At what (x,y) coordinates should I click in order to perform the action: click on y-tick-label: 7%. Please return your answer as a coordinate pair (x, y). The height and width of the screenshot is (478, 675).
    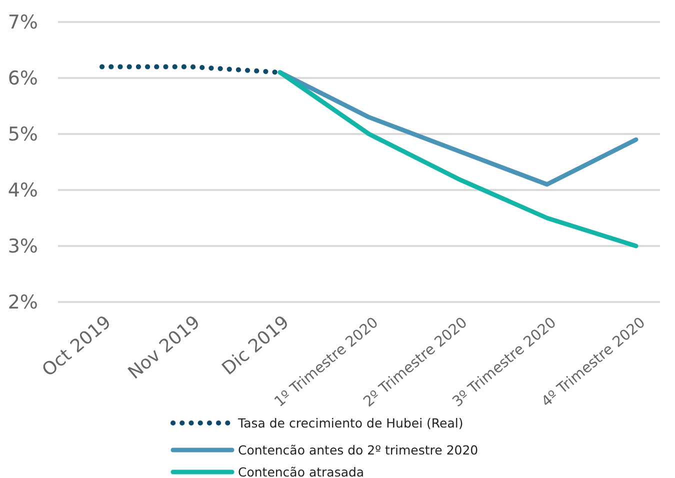
    Looking at the image, I should click on (23, 23).